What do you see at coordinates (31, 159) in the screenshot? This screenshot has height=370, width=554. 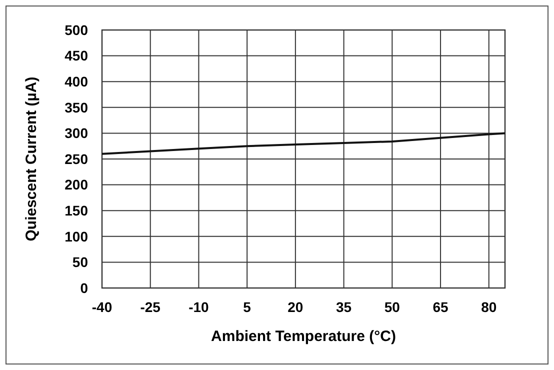 I see `y-axis-title: Quiescent Current (µA)` at bounding box center [31, 159].